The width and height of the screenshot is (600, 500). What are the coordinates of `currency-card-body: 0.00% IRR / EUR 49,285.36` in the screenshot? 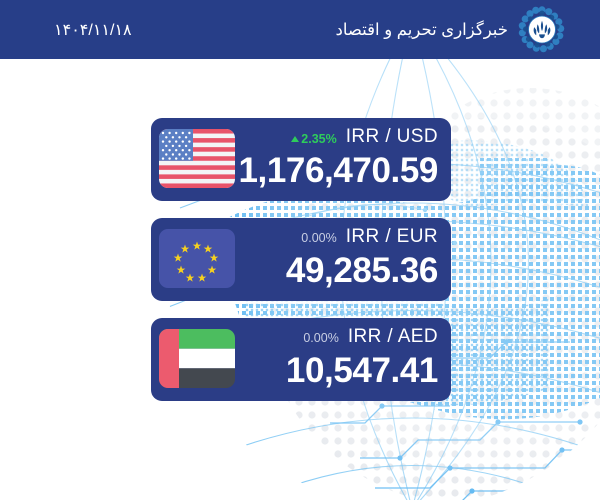 It's located at (362, 258).